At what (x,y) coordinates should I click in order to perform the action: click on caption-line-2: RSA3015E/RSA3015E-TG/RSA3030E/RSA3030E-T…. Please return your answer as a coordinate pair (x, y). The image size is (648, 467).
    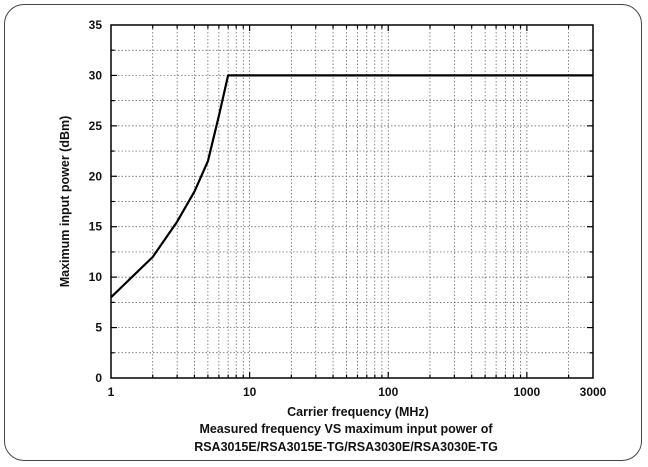
    Looking at the image, I should click on (346, 447).